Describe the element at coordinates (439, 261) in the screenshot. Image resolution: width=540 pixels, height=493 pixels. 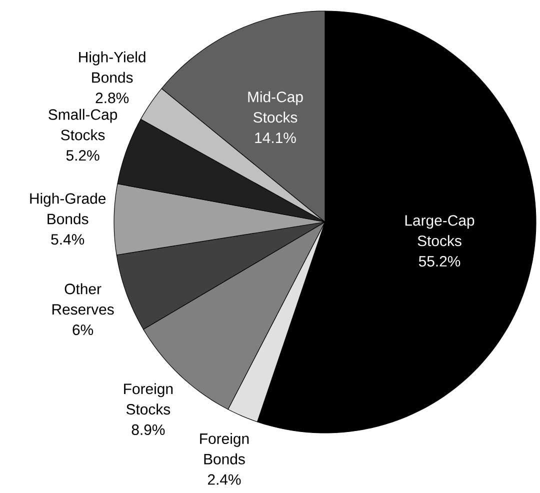
I see `data-label: 55.2%` at that location.